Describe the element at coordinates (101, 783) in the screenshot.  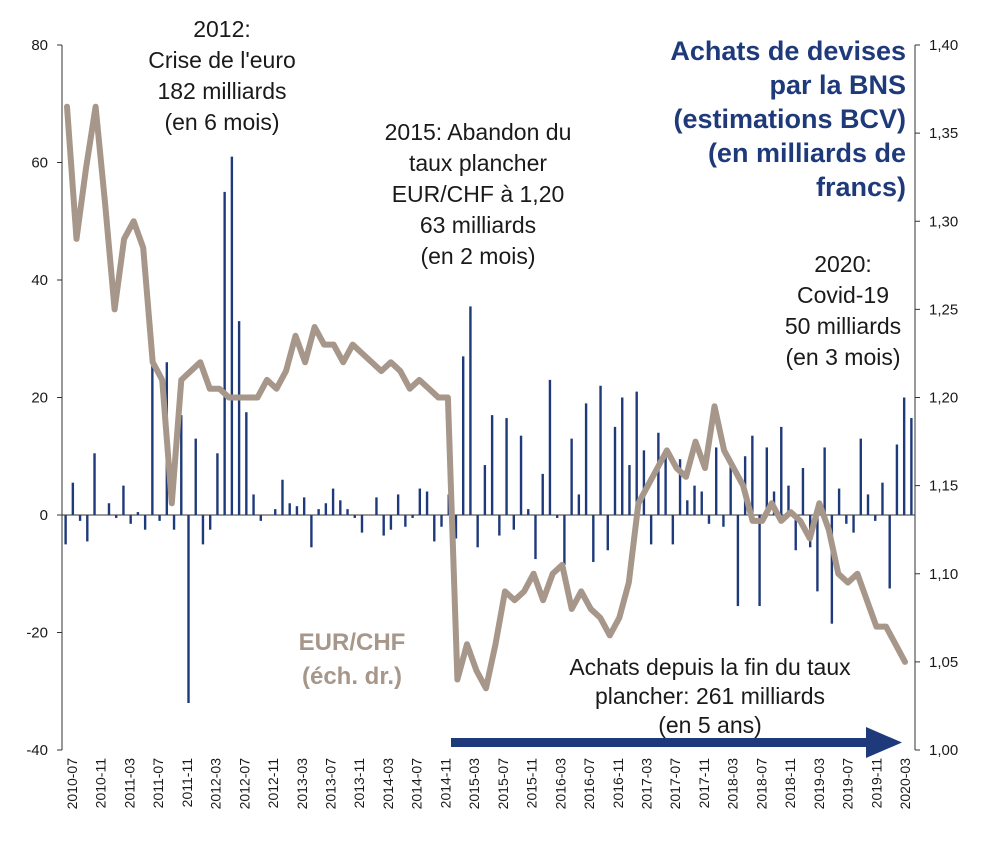
I see `x-tick-label: 2010-11` at that location.